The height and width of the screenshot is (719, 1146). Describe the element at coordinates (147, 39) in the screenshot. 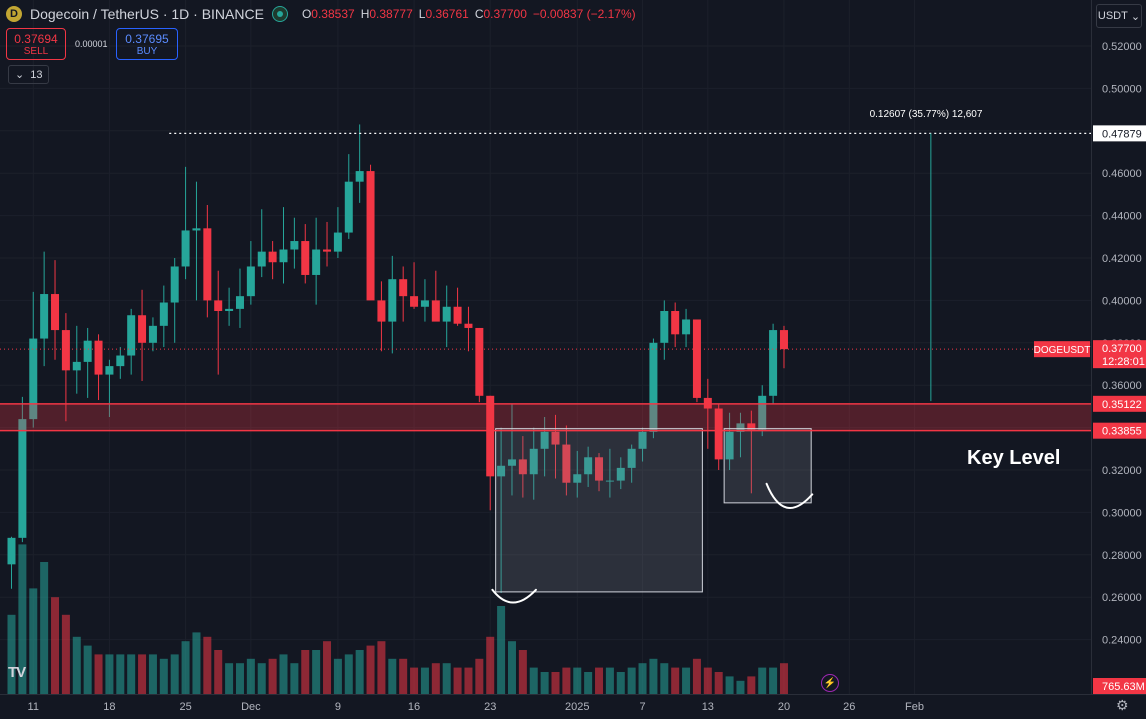

I see `buy-price: 0.37695` at that location.